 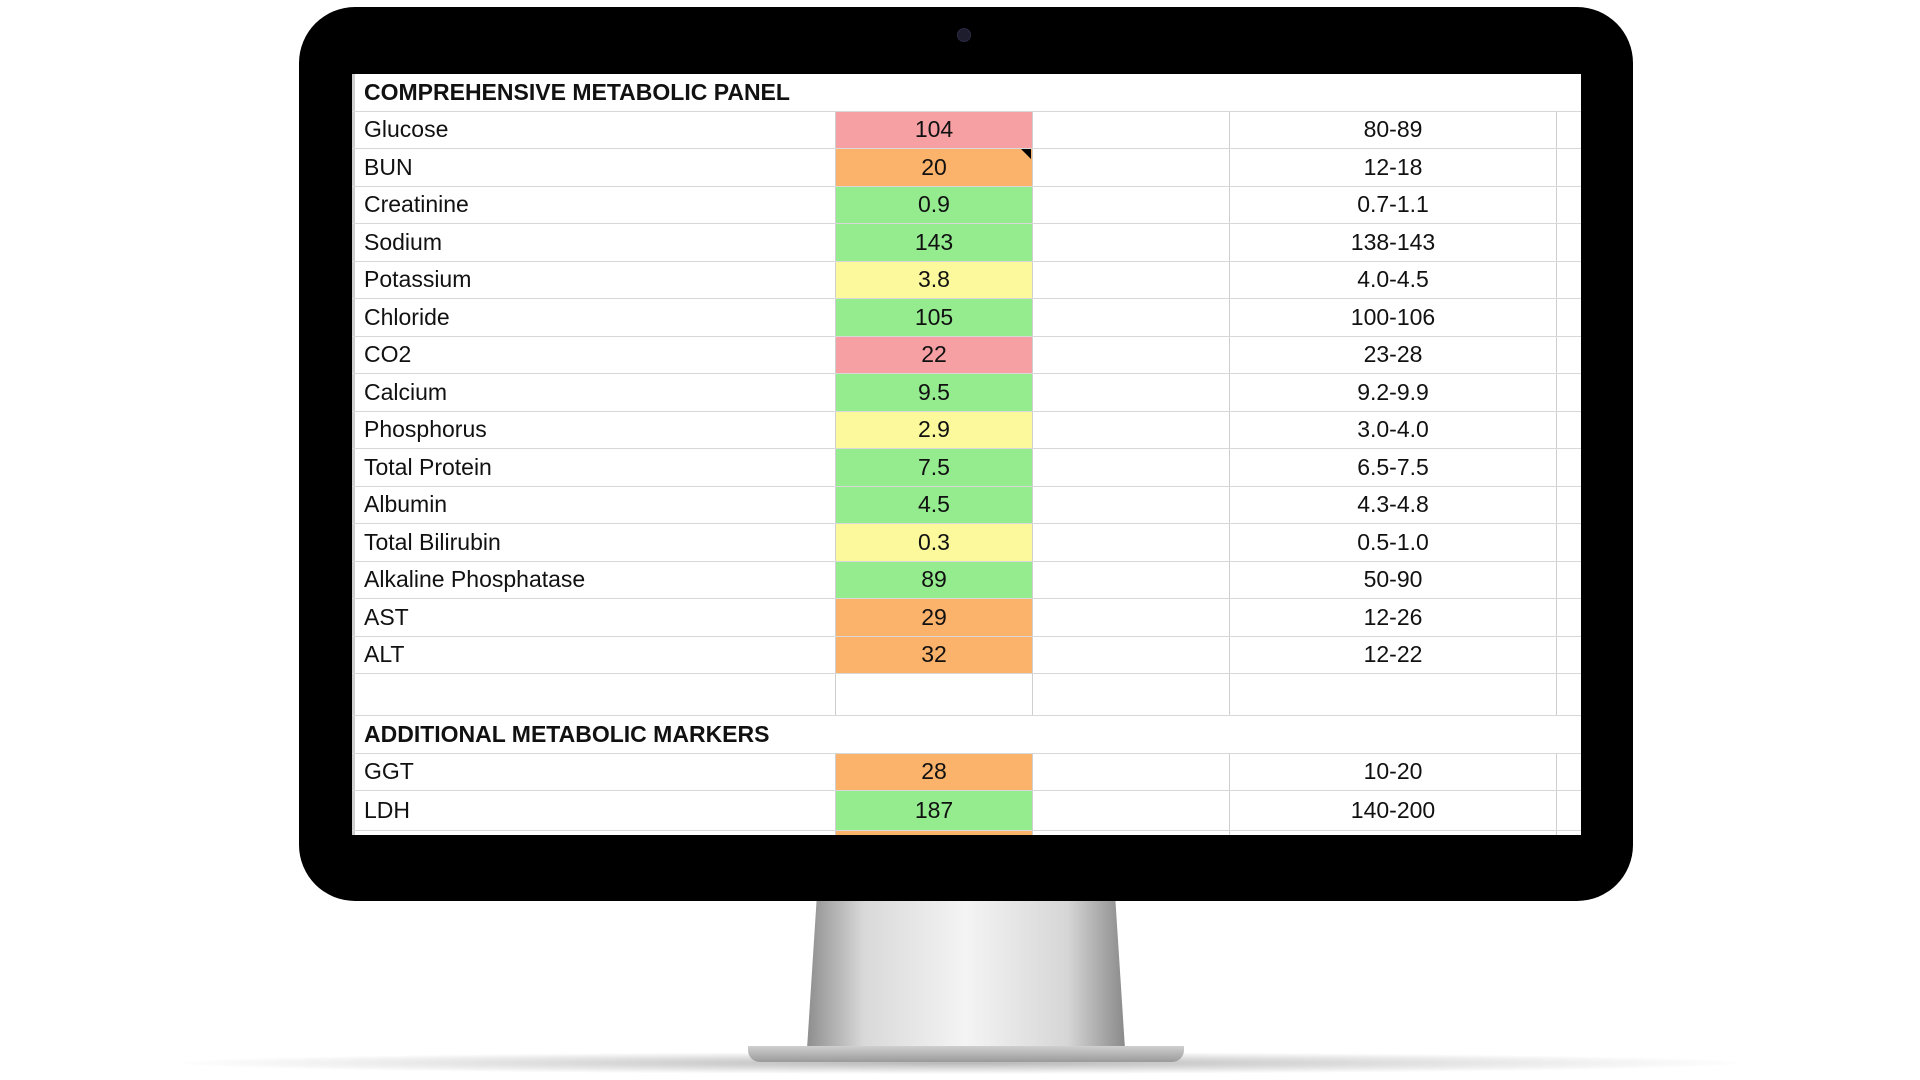 I want to click on test-value-cell: 29, so click(x=934, y=617).